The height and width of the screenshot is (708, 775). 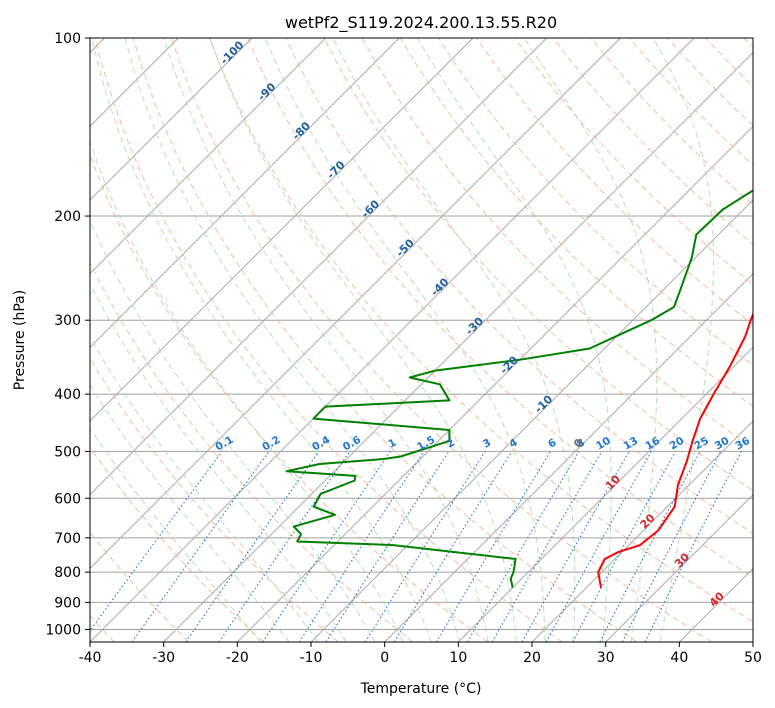 I want to click on x-tick-label: 0, so click(x=384, y=658).